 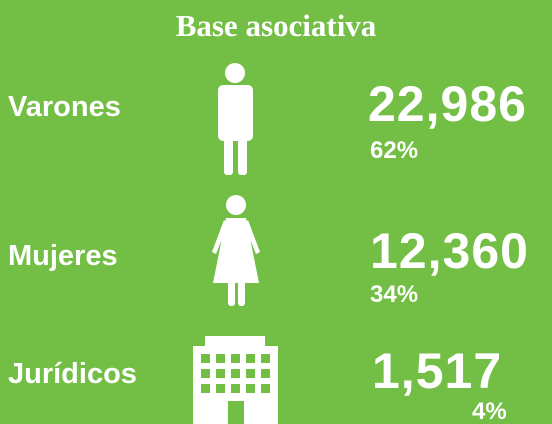 What do you see at coordinates (394, 150) in the screenshot?
I see `row-percent: 62%` at bounding box center [394, 150].